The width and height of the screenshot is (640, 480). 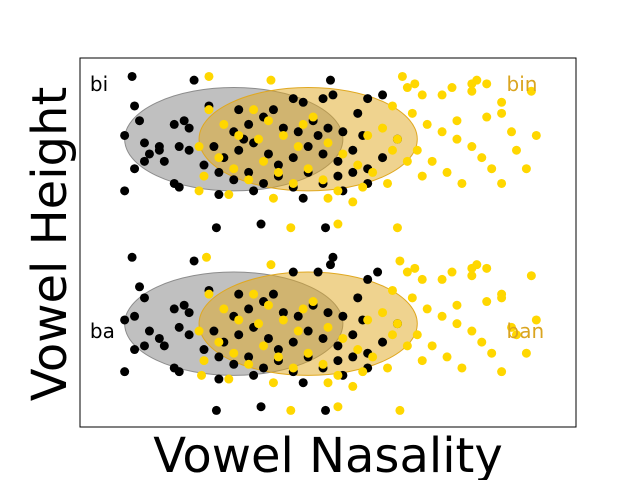 I want to click on annotation-ban: ban, so click(x=526, y=331).